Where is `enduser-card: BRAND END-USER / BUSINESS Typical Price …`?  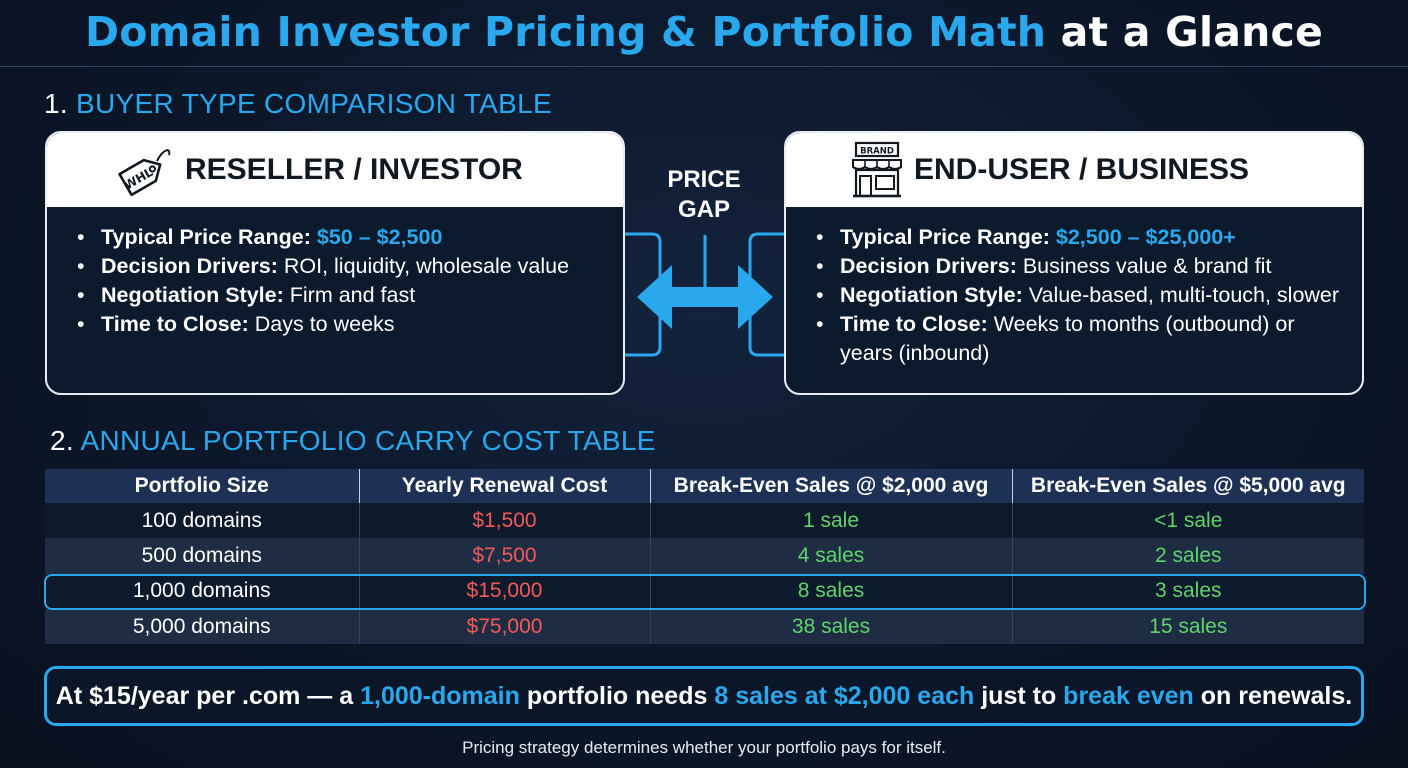 enduser-card: BRAND END-USER / BUSINESS Typical Price … is located at coordinates (1074, 263).